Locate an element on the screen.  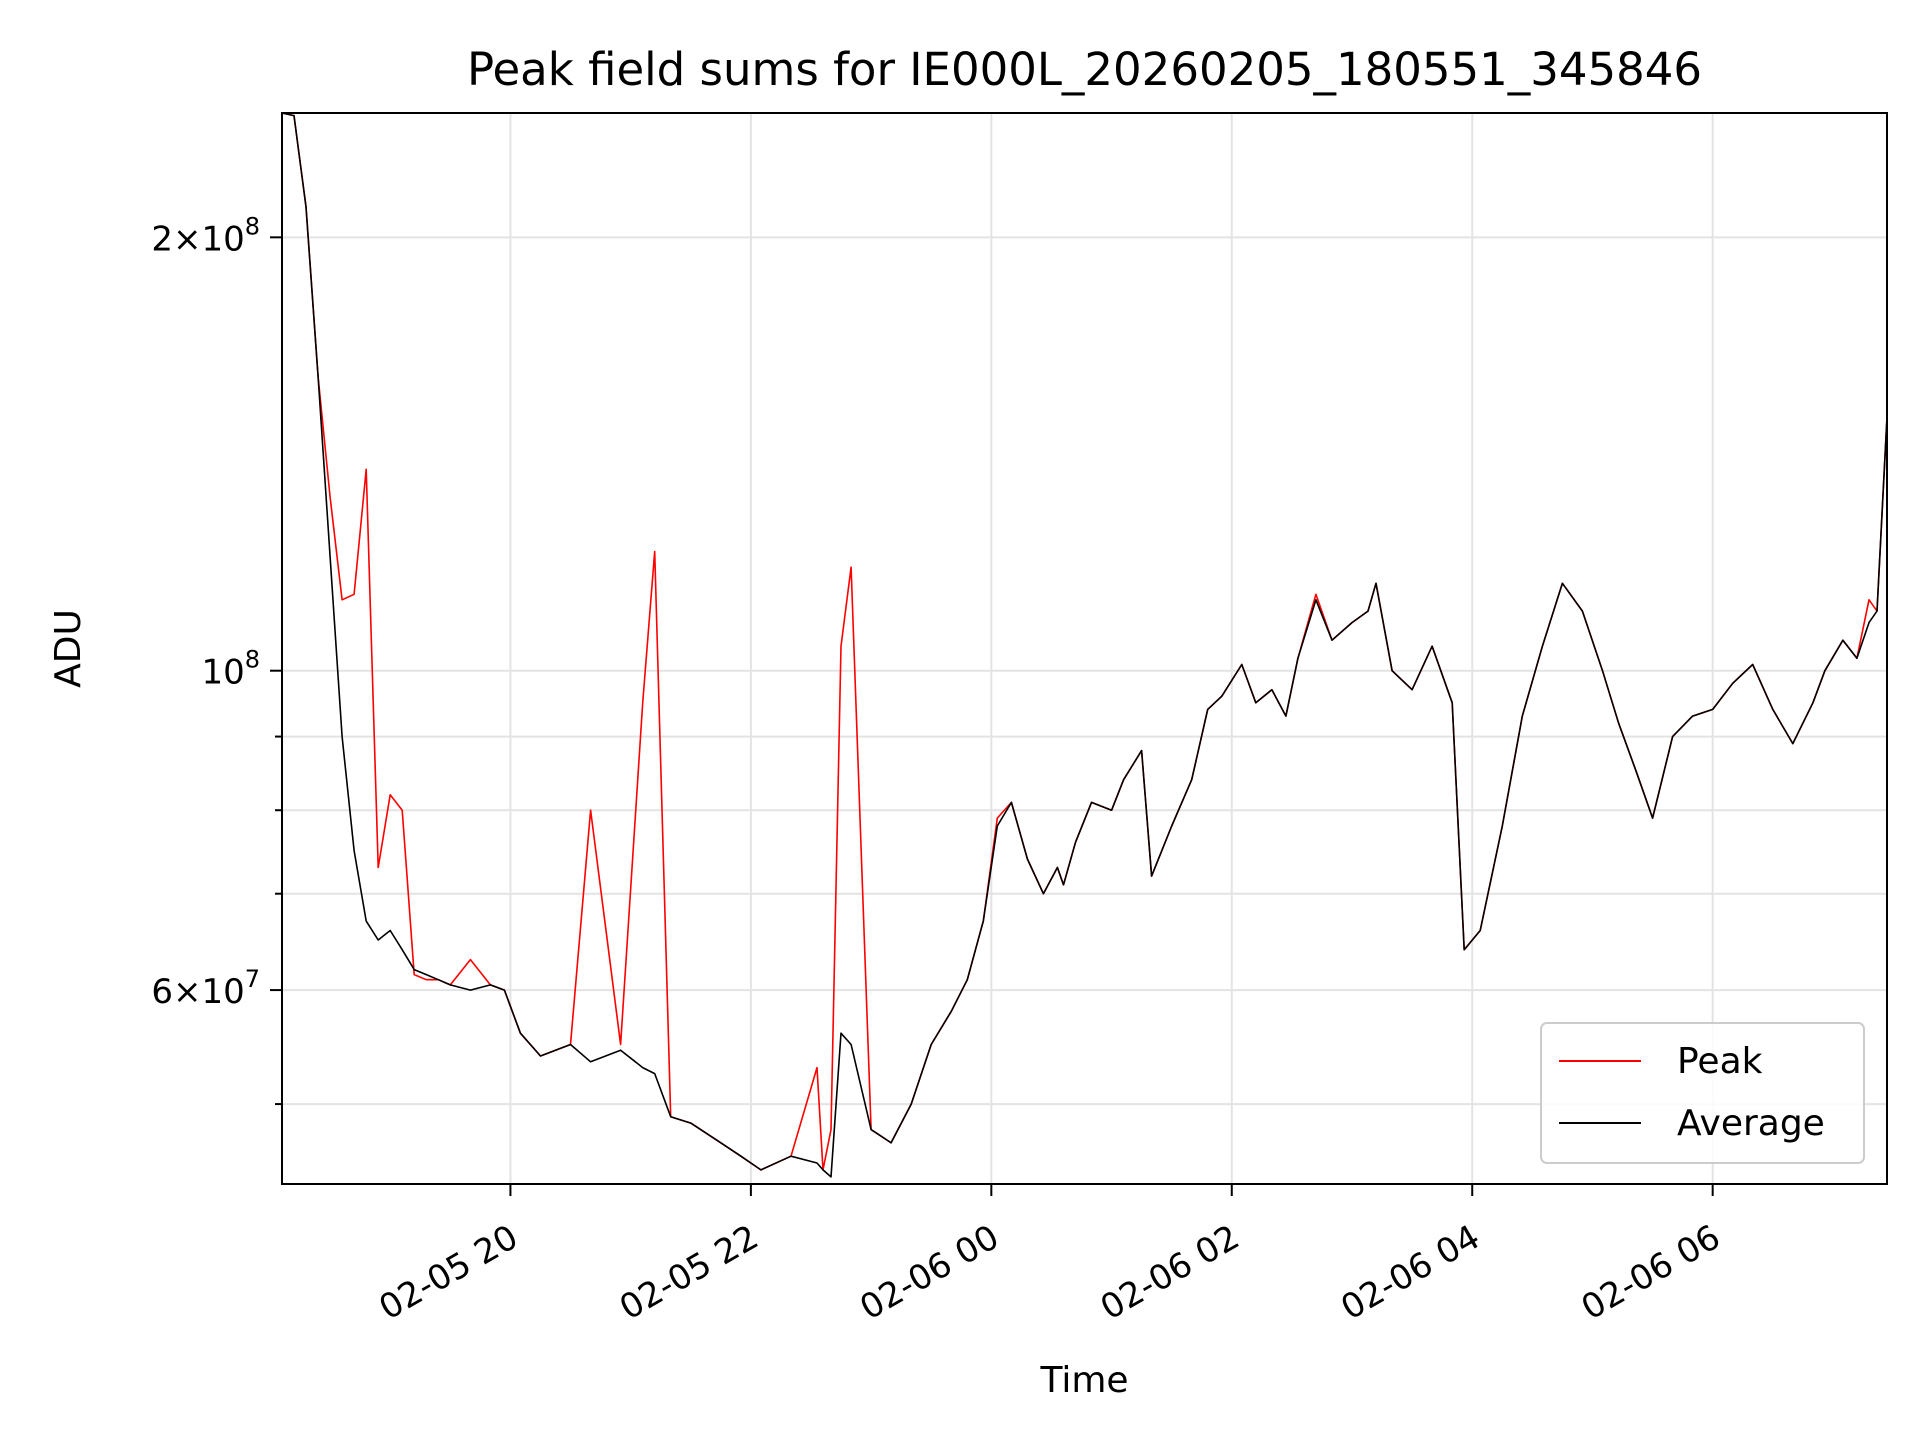
y-tick-label-base-1: 10 is located at coordinates (222, 673).